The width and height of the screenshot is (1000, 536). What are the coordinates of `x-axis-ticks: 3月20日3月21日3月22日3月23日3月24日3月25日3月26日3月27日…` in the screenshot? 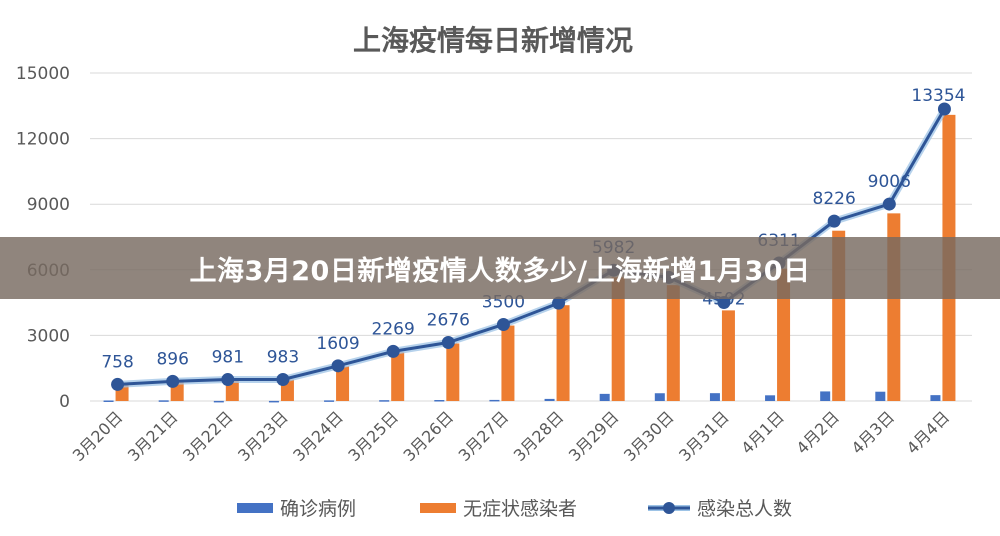 It's located at (511, 436).